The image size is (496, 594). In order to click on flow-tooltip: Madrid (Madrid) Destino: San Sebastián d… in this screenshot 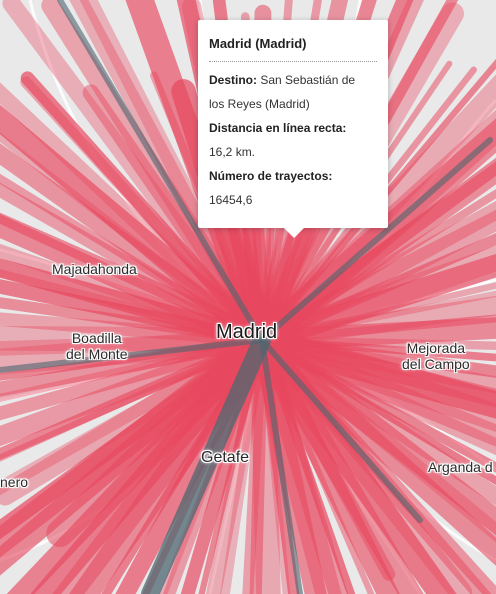, I will do `click(293, 129)`.